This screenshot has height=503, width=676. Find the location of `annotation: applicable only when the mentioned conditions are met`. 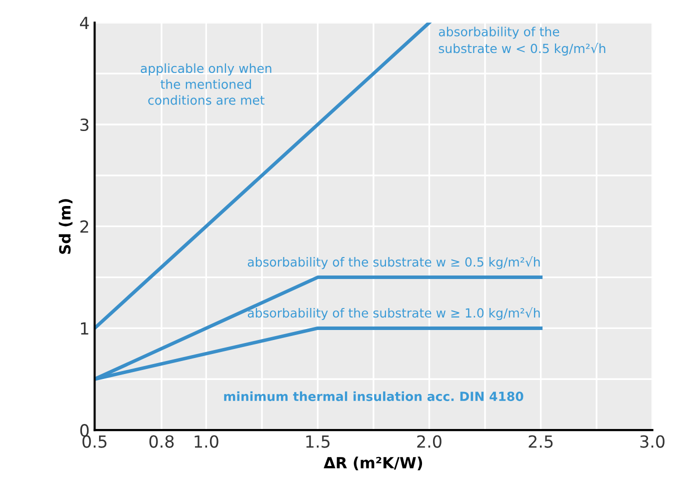

annotation: applicable only when the mentioned conditions are met is located at coordinates (206, 84).